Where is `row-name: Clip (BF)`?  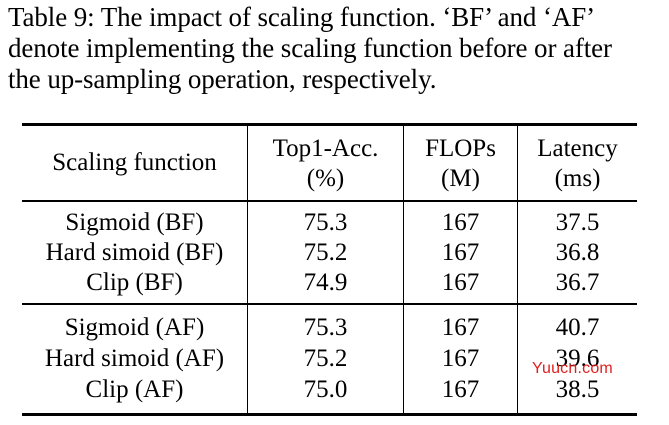 row-name: Clip (BF) is located at coordinates (134, 282).